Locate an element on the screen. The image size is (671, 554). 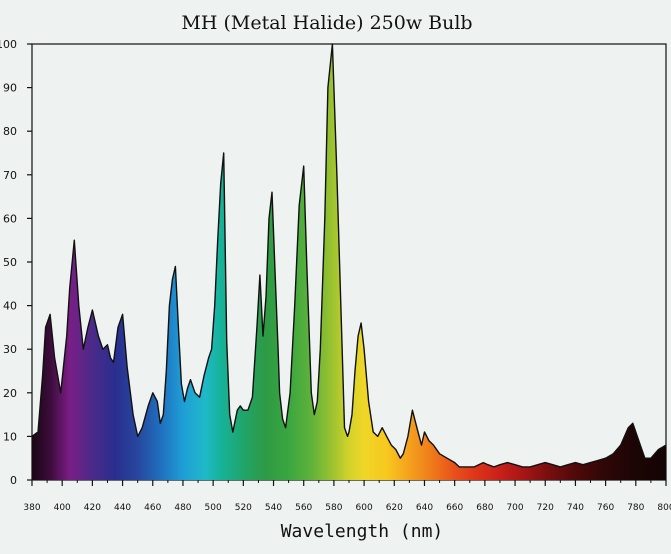
x-tick-label: 600 is located at coordinates (364, 508).